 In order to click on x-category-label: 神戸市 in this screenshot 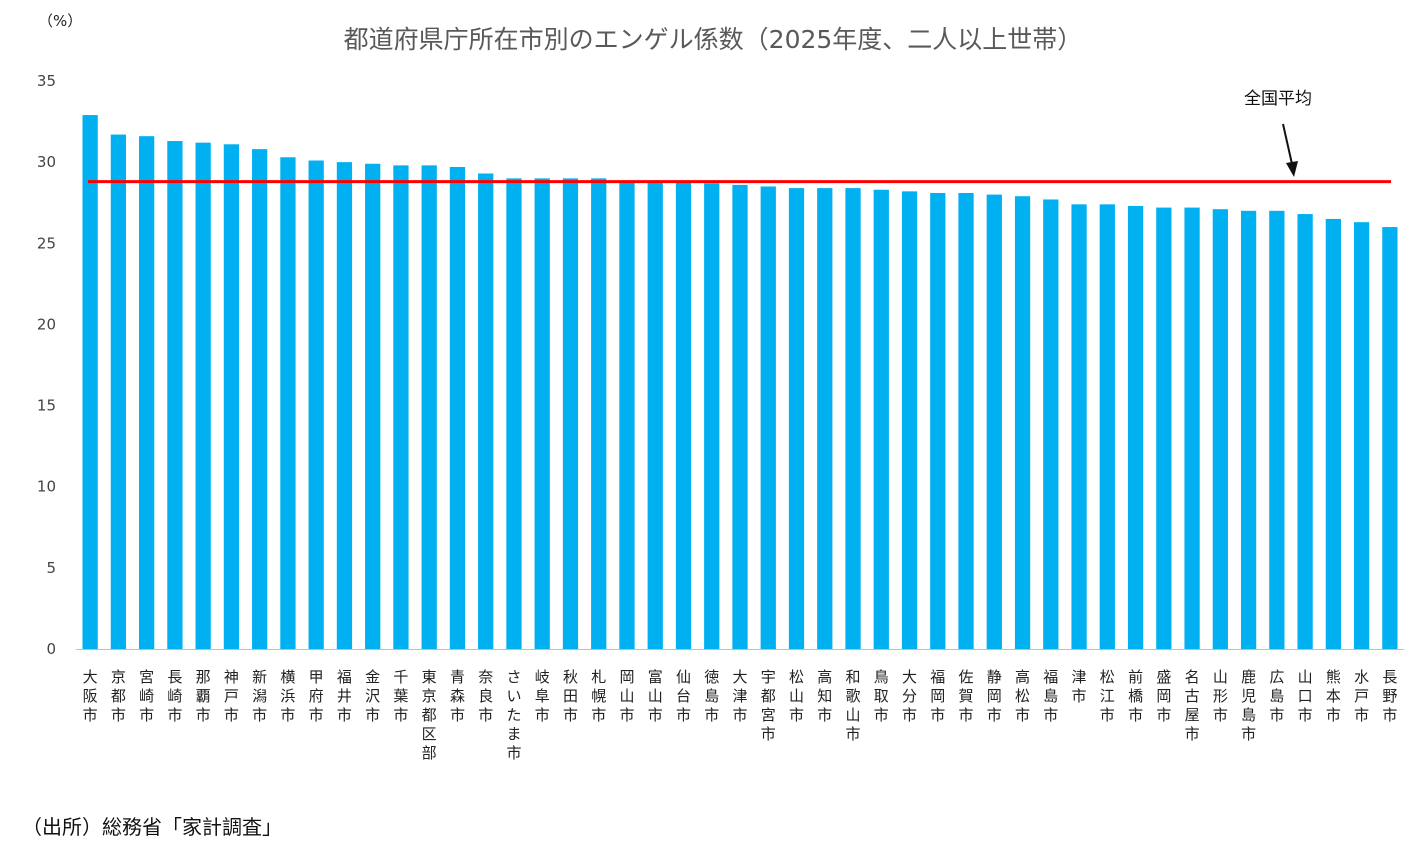, I will do `click(231, 696)`.